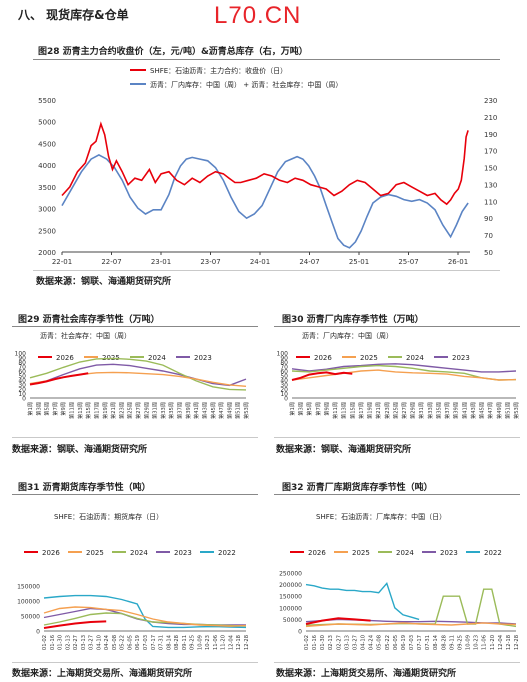 This screenshot has width=527, height=682. What do you see at coordinates (28, 587) in the screenshot?
I see `fig31-y-tick: 150000` at bounding box center [28, 587].